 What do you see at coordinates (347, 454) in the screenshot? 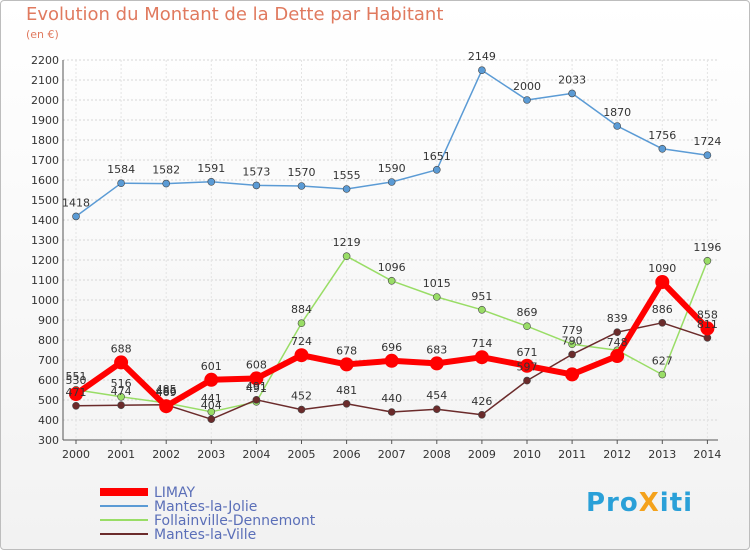
I see `x-tick-2006: 2006` at bounding box center [347, 454].